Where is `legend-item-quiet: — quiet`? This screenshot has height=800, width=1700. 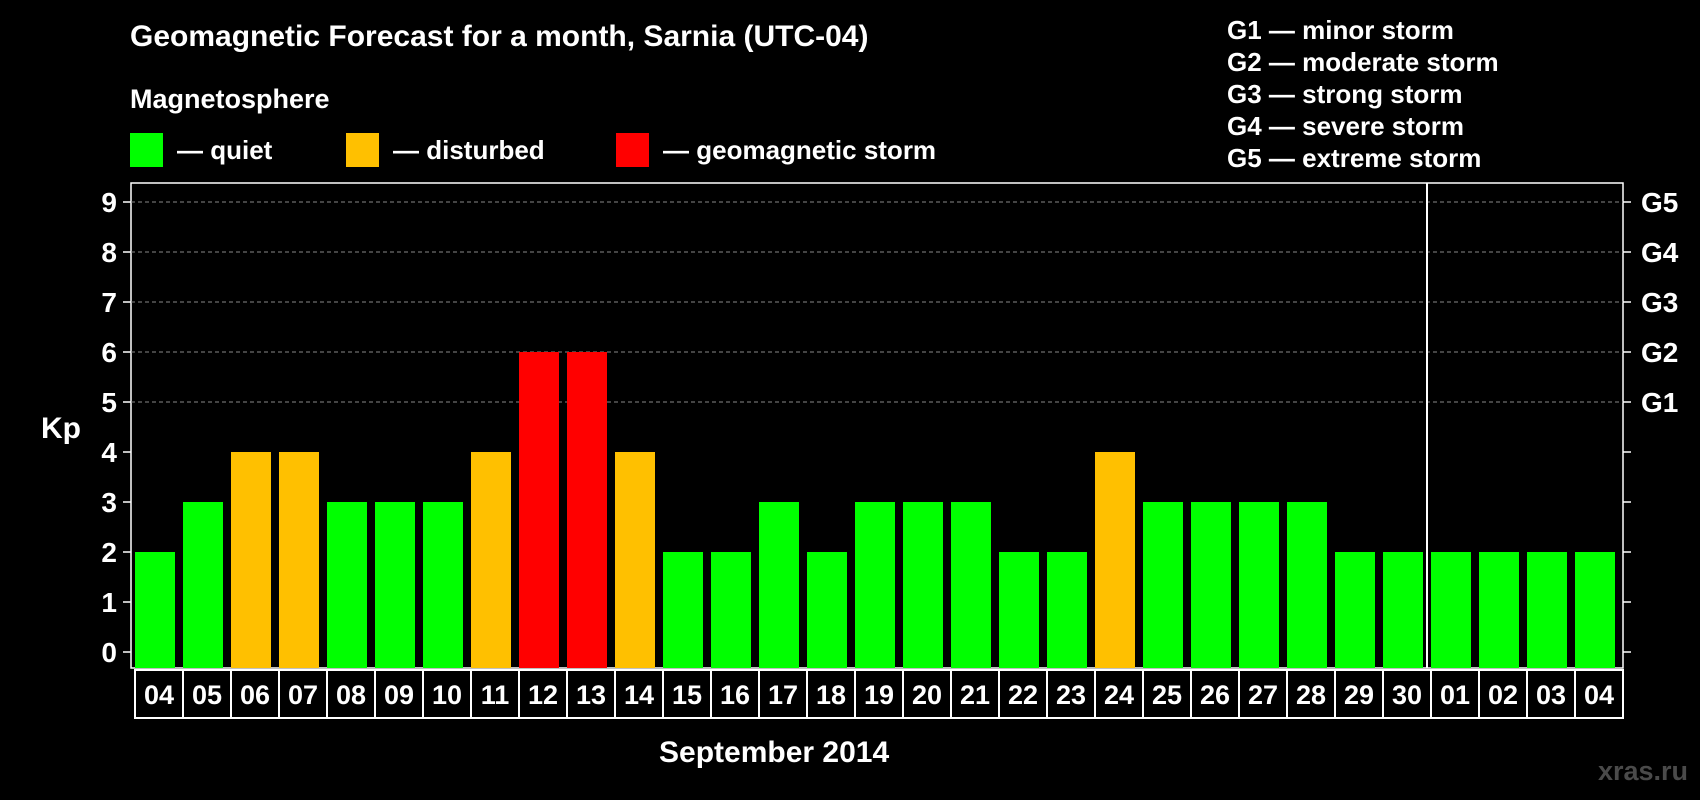 legend-item-quiet: — quiet is located at coordinates (201, 150).